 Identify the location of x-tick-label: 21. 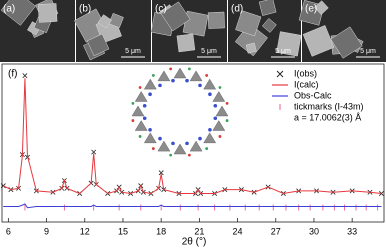
(199, 231).